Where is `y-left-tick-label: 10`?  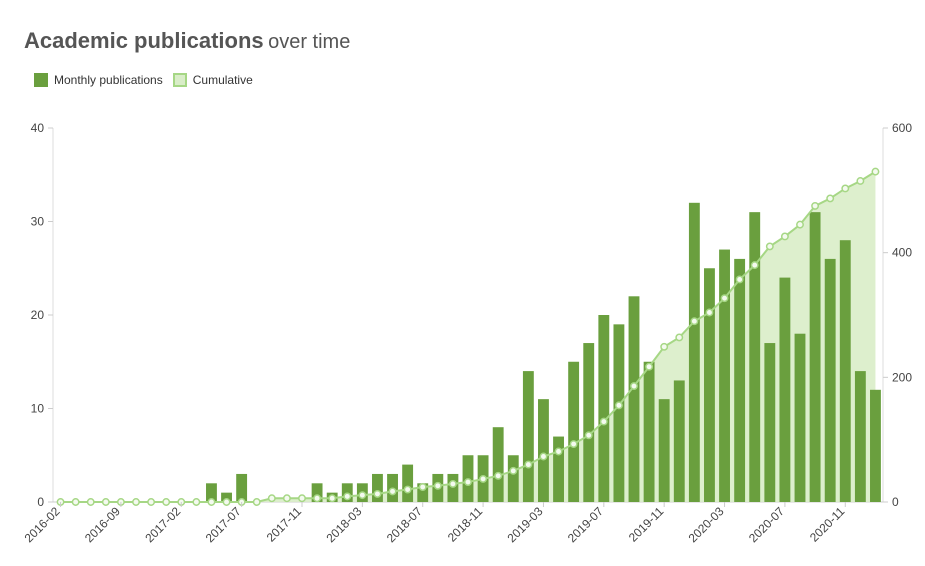 y-left-tick-label: 10 is located at coordinates (38, 409).